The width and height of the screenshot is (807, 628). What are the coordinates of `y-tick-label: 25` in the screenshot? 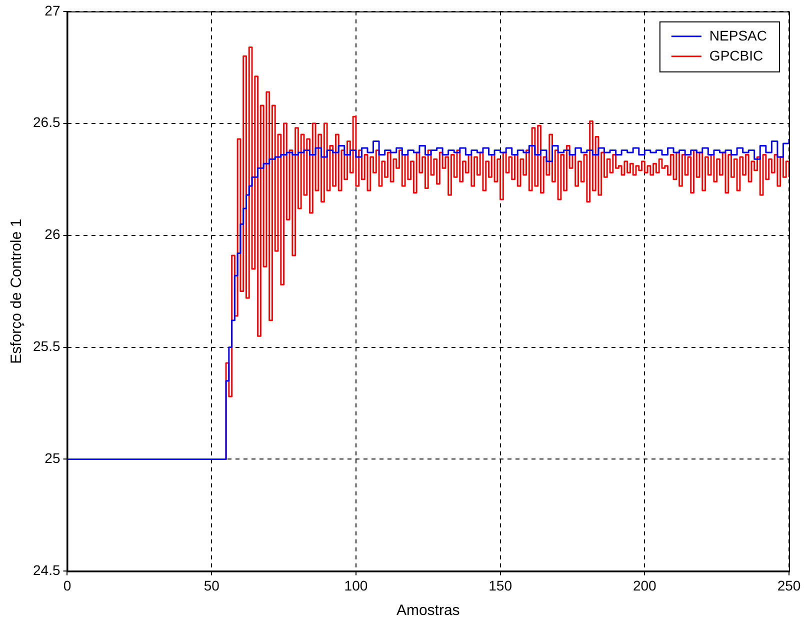 It's located at (52, 458).